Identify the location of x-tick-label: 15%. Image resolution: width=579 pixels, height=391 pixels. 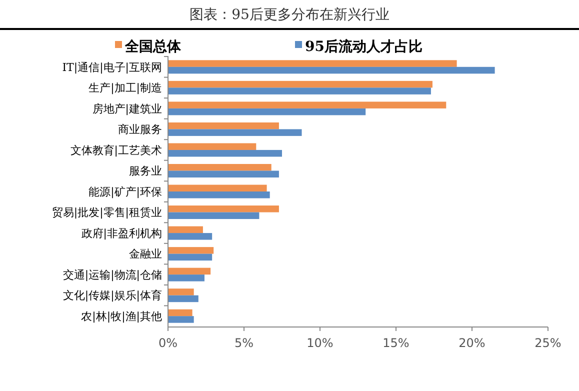
(396, 343).